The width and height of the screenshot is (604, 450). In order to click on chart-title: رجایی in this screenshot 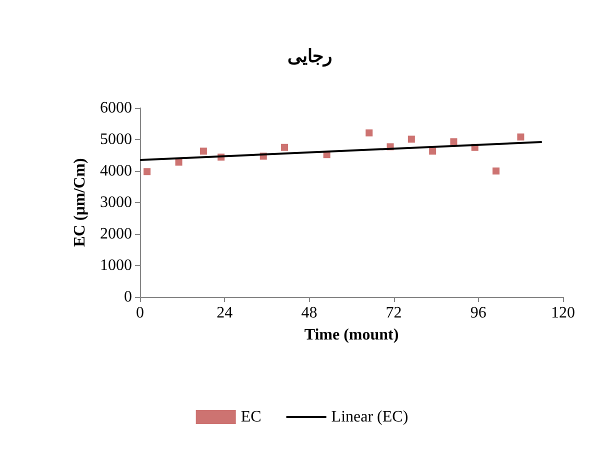, I will do `click(310, 56)`.